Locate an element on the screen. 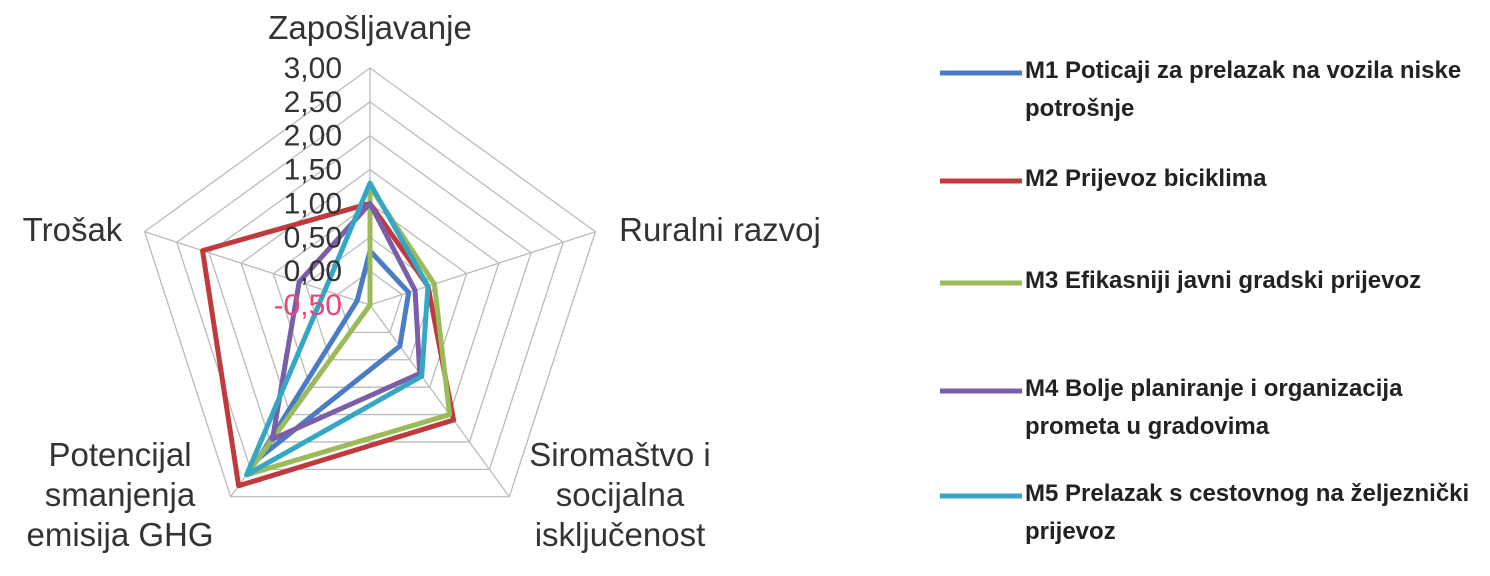 This screenshot has height=576, width=1490. category-label: Siromaštvo i socijalna isključenost is located at coordinates (620, 494).